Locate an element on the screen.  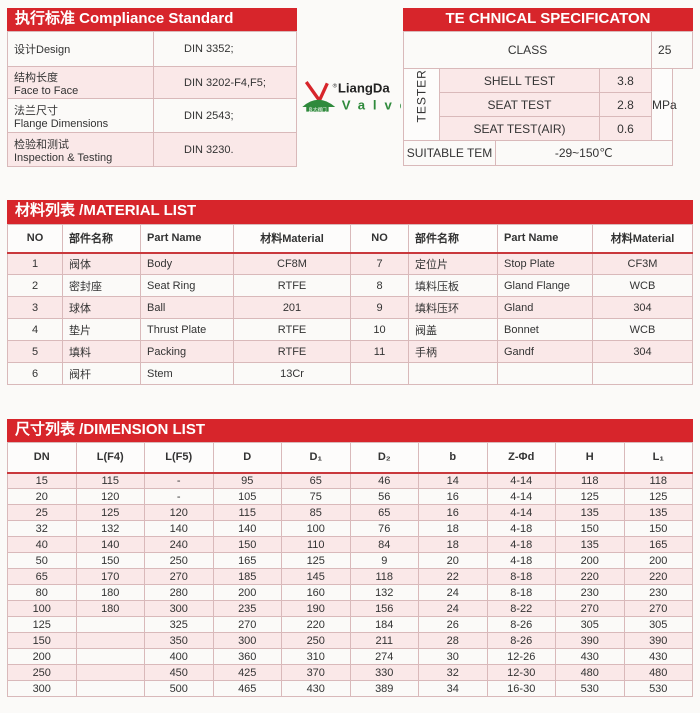
label-en: Flange Dimensions is located at coordinates (61, 123).